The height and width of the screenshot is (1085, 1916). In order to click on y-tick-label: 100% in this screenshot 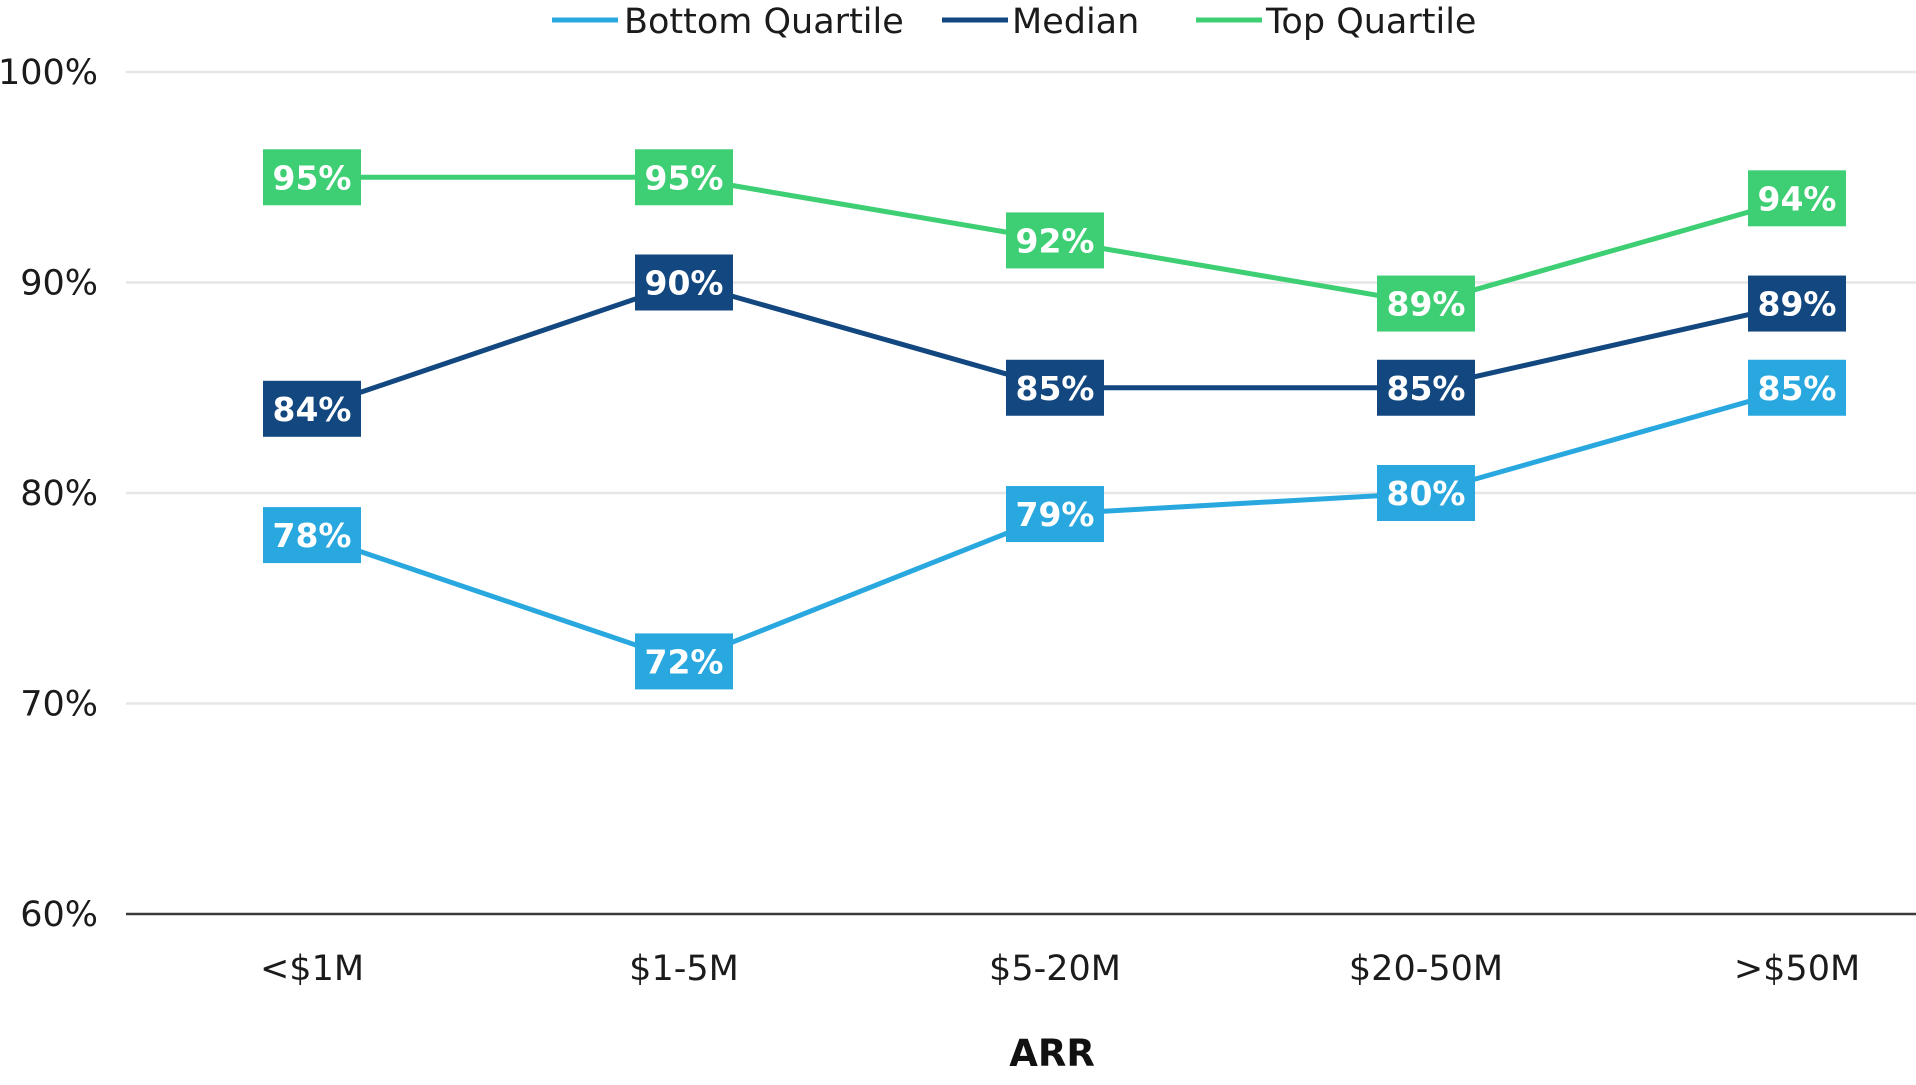, I will do `click(49, 73)`.